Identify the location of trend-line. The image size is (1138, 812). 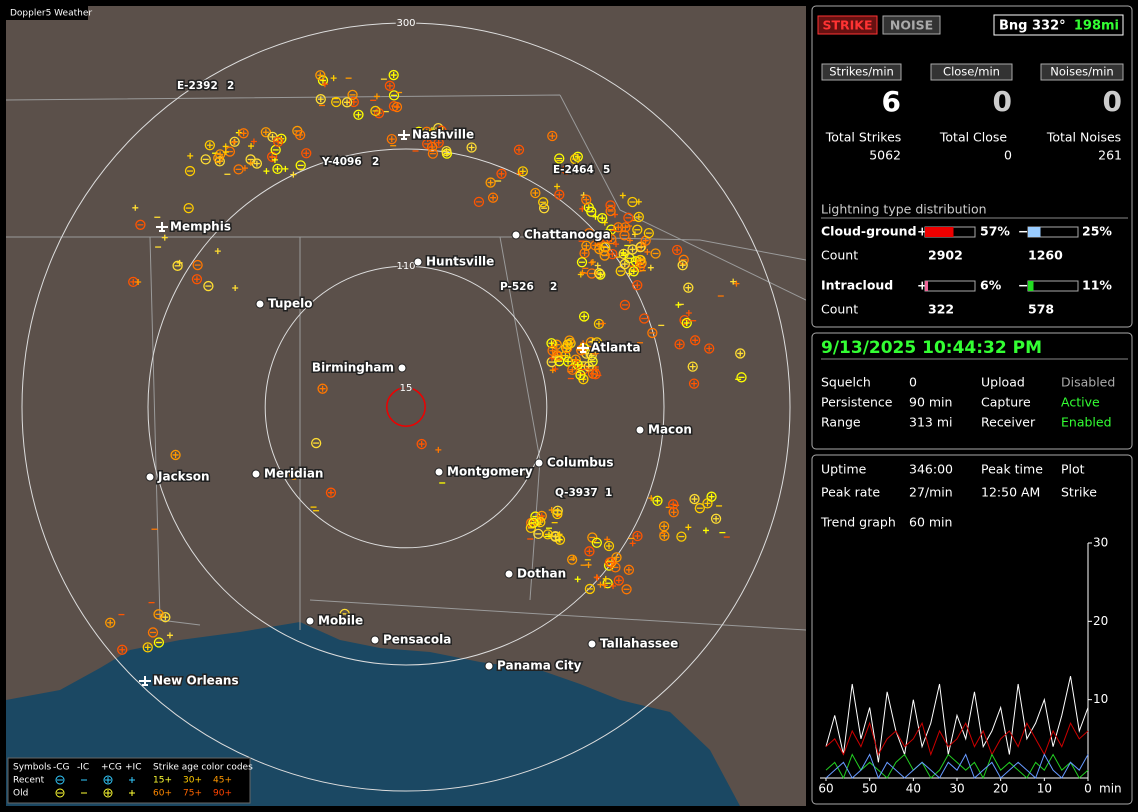
(957, 719).